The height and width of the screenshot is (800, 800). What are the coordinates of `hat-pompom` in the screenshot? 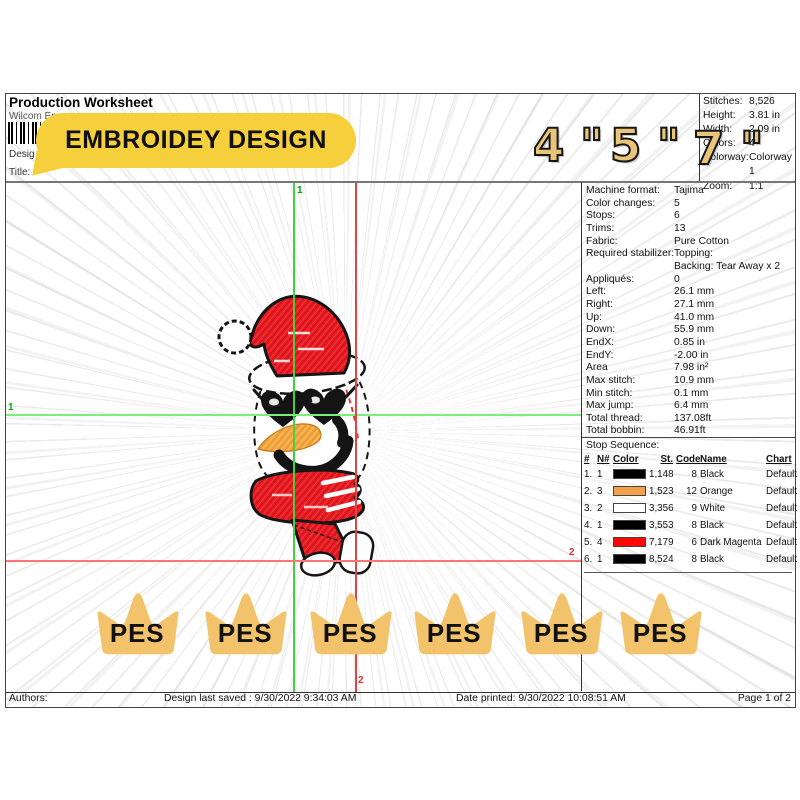 It's located at (235, 337).